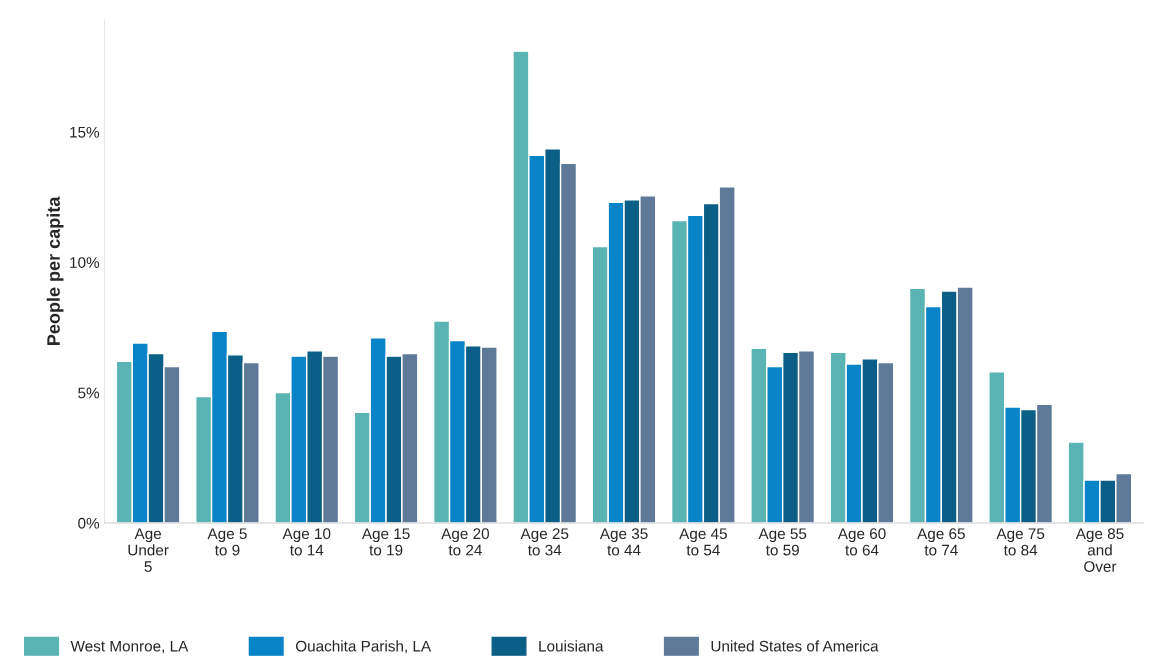  Describe the element at coordinates (795, 646) in the screenshot. I see `legend-label: United States of America` at that location.